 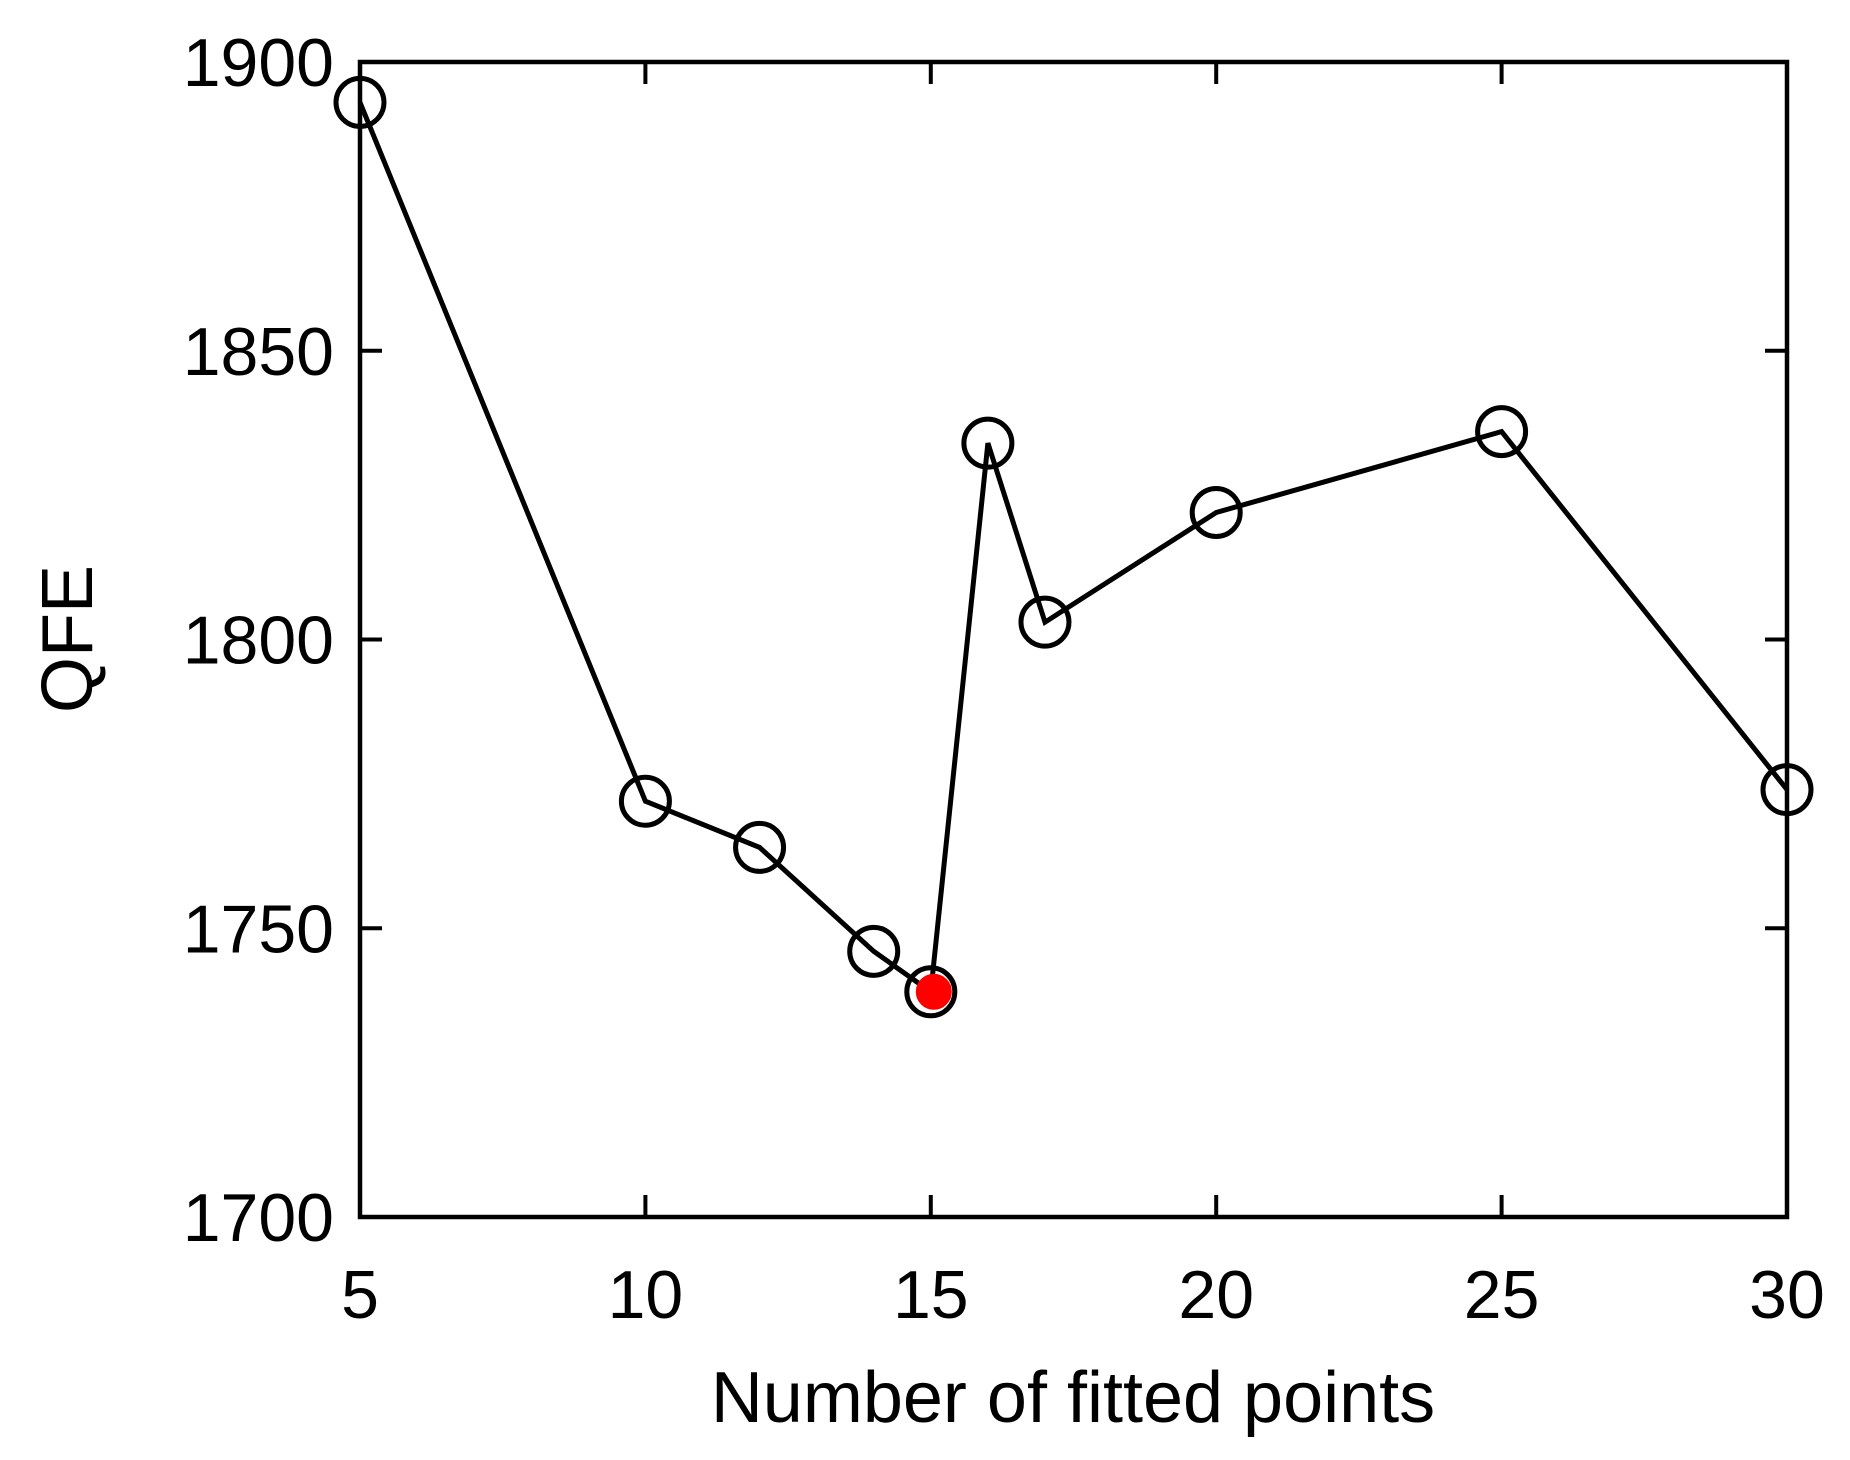 I want to click on y-tick-label: 1800, so click(x=258, y=641).